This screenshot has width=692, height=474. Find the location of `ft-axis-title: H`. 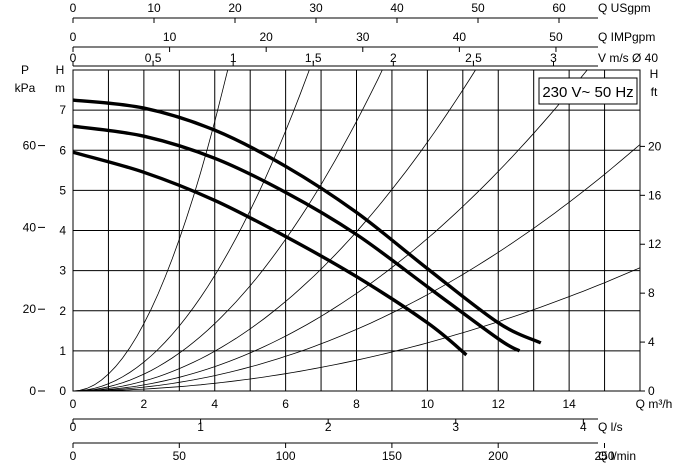

ft-axis-title: H is located at coordinates (654, 74).